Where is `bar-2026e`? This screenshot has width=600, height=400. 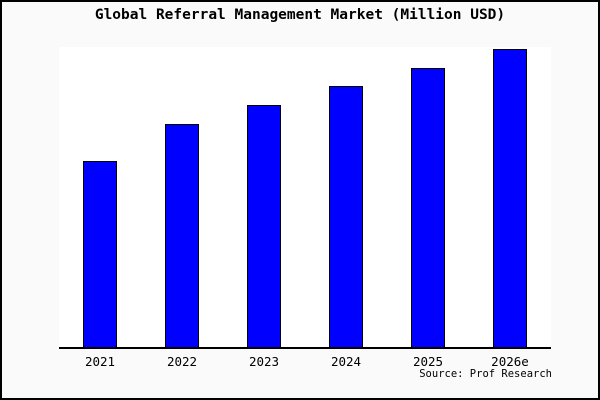
bar-2026e is located at coordinates (510, 198).